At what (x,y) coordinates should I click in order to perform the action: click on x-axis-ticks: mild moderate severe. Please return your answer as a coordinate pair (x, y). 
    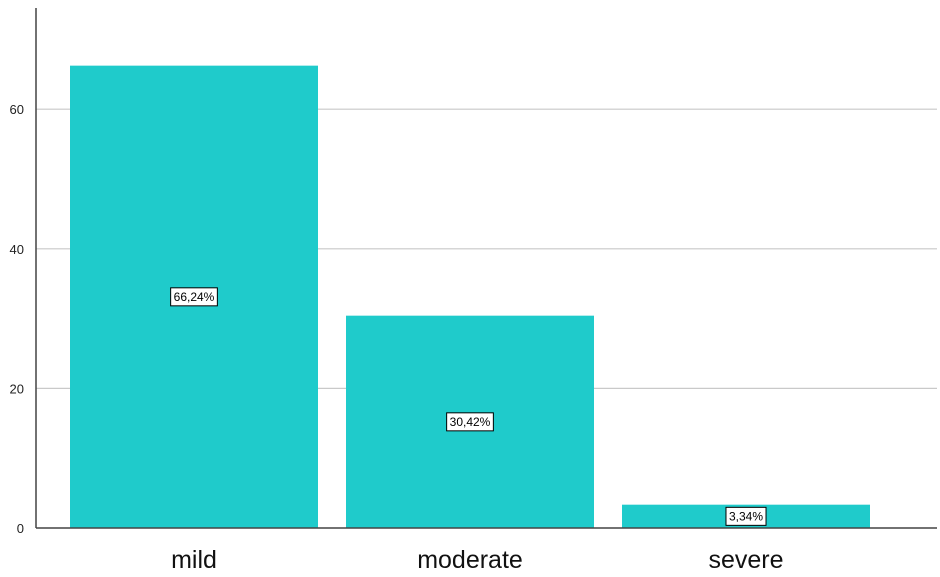
    Looking at the image, I should click on (477, 560).